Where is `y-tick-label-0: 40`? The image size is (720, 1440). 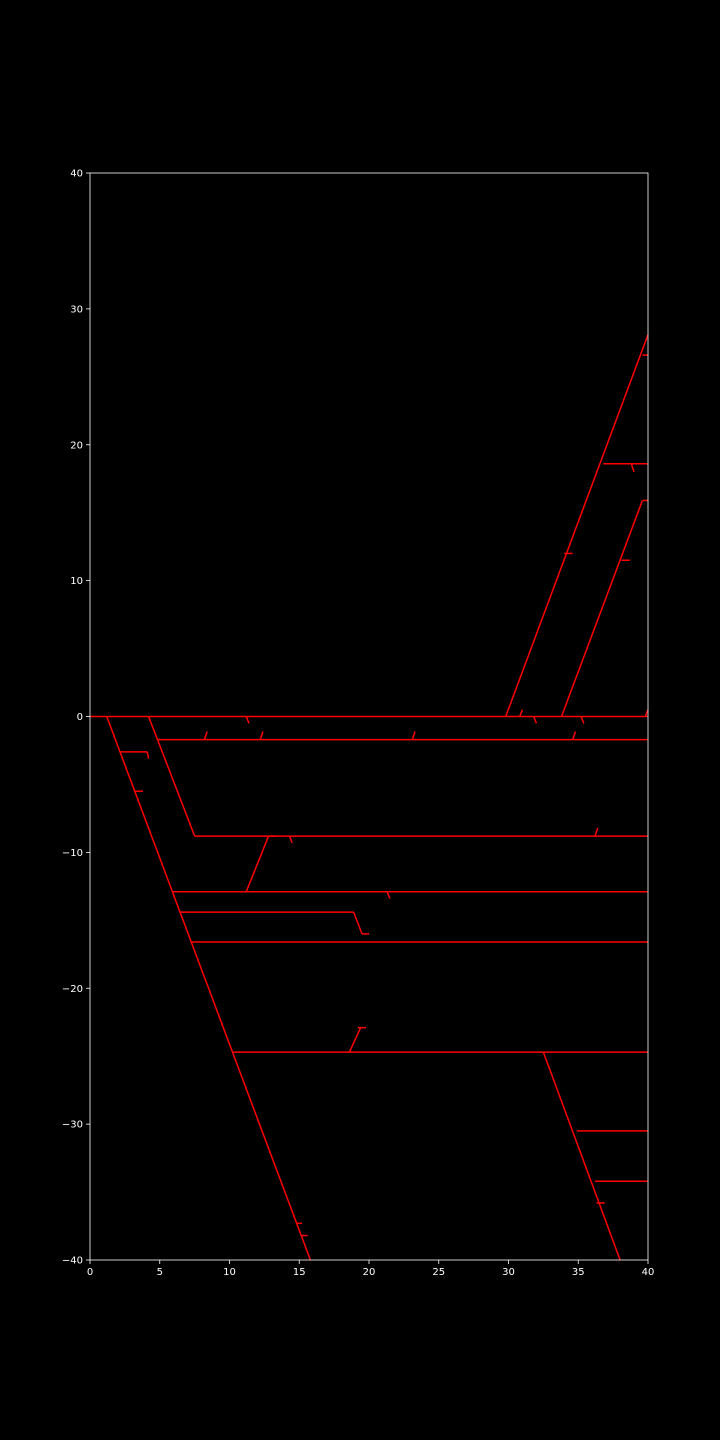 y-tick-label-0: 40 is located at coordinates (76, 174).